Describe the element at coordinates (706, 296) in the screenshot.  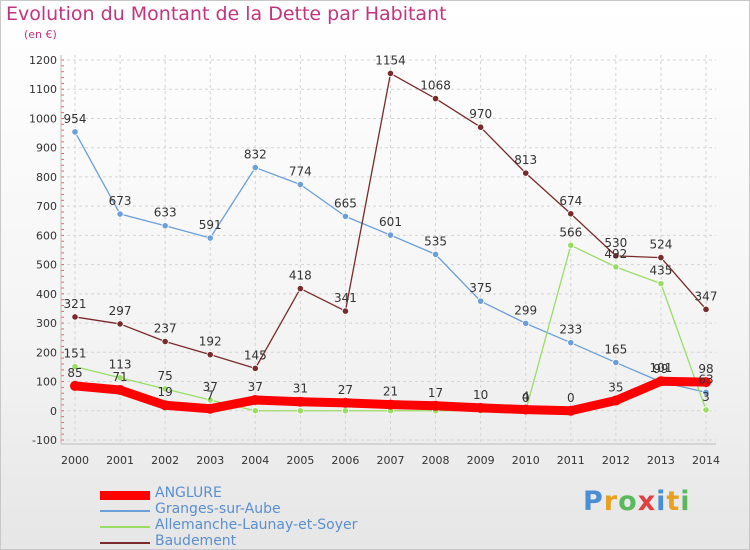
I see `data-label: 347` at that location.